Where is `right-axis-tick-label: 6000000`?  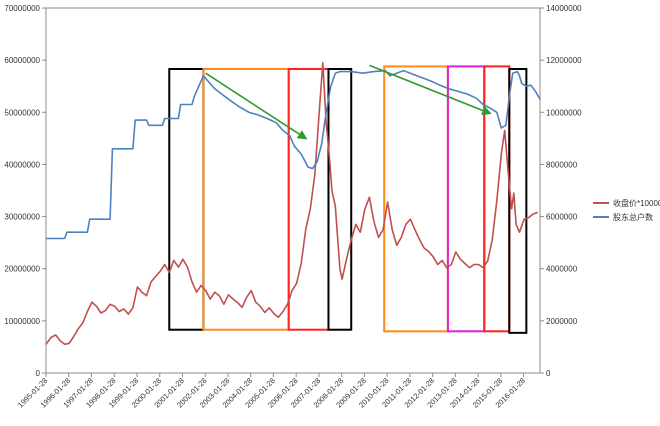
right-axis-tick-label: 6000000 is located at coordinates (562, 217).